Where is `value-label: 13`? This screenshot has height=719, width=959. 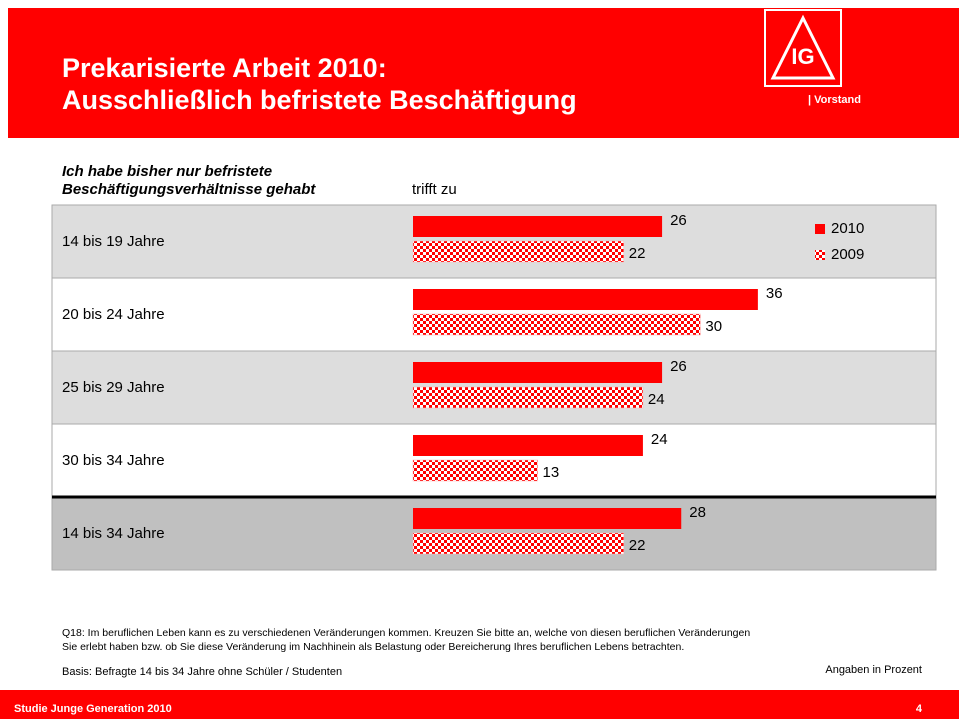 value-label: 13 is located at coordinates (551, 472).